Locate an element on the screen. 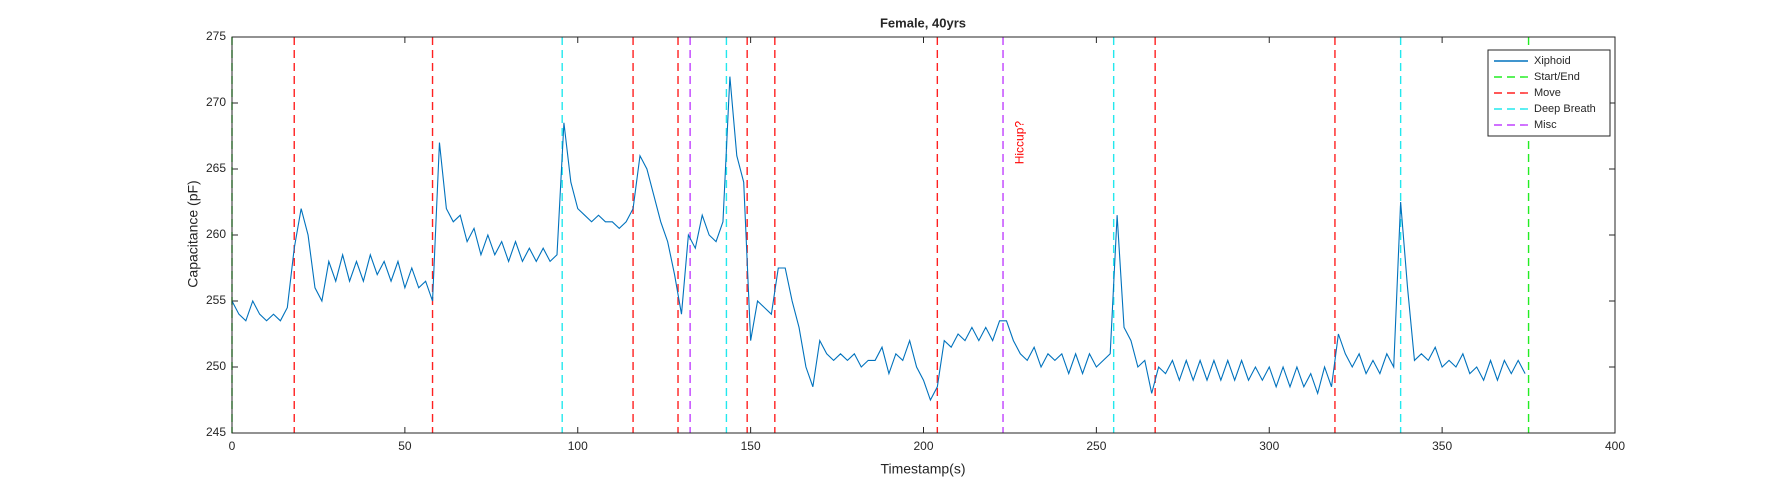 The width and height of the screenshot is (1784, 487). x-tick-label: 100 is located at coordinates (578, 446).